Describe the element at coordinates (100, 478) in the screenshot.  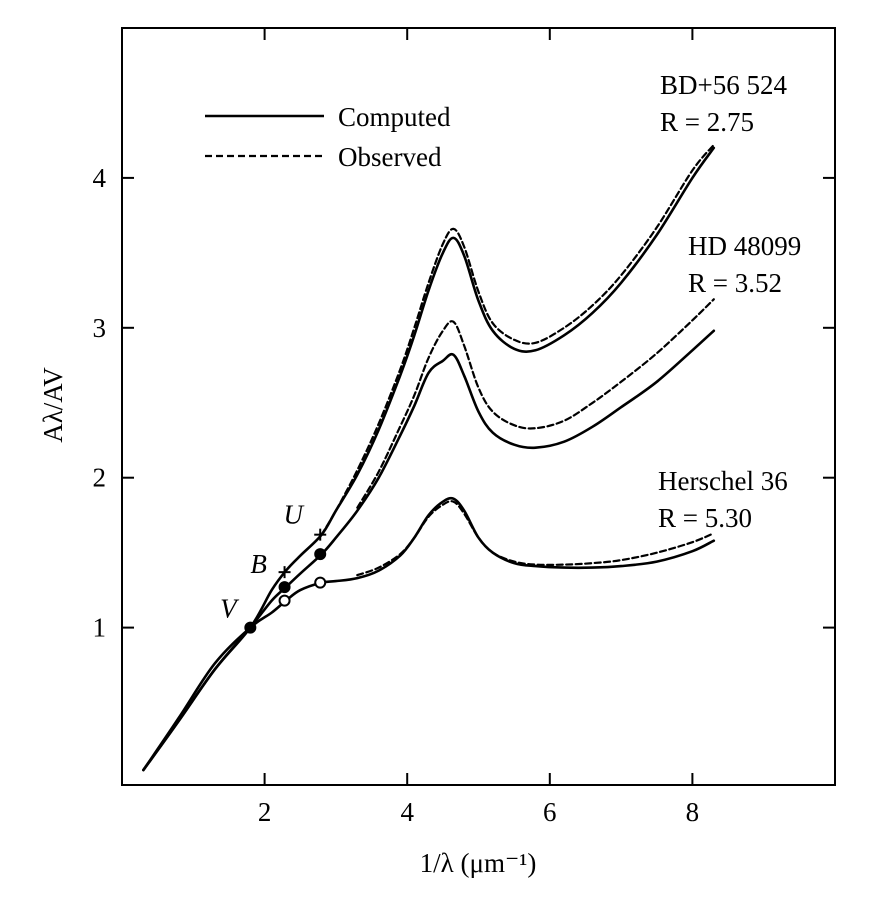
I see `y-tick-label: 2` at that location.